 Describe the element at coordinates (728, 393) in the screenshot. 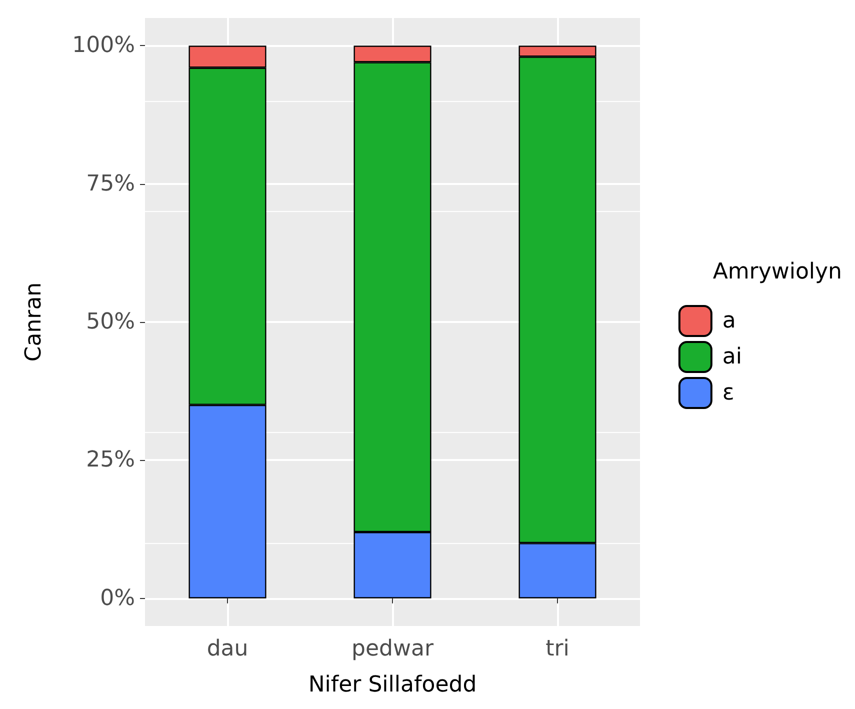

I see `legend-label: ɛ` at that location.